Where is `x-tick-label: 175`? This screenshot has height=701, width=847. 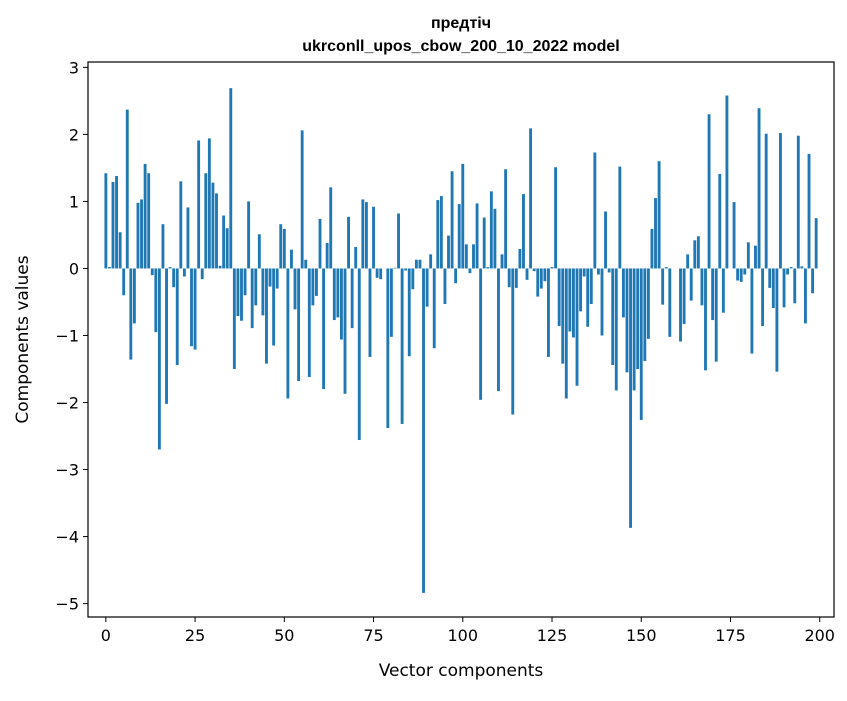 x-tick-label: 175 is located at coordinates (730, 635).